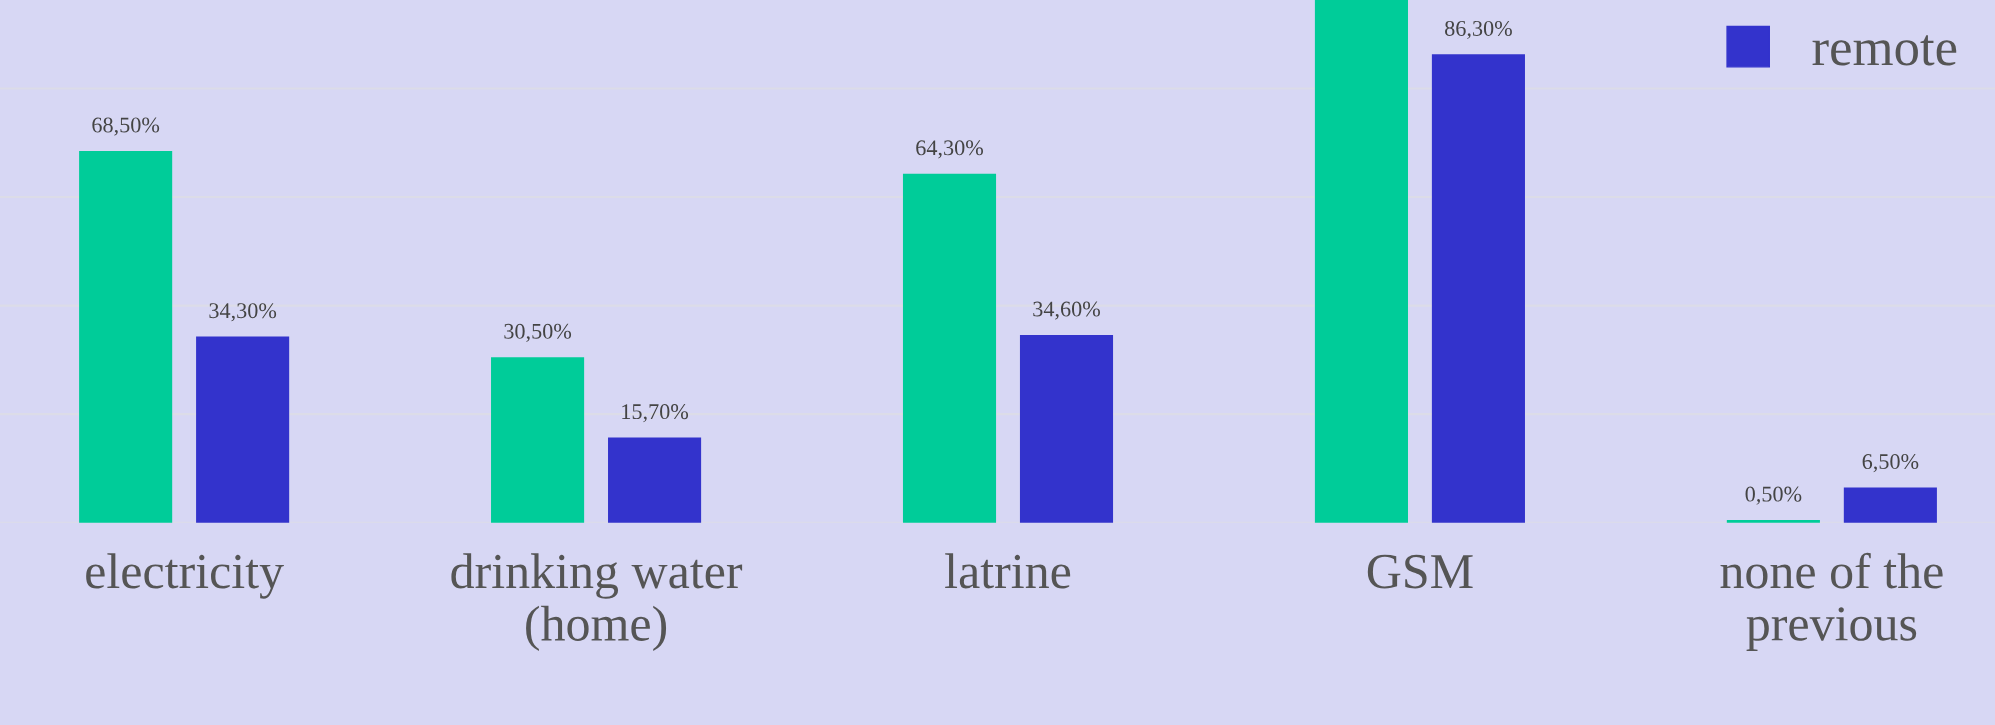 Image resolution: width=1995 pixels, height=725 pixels. I want to click on legend-label: remote, so click(1884, 50).